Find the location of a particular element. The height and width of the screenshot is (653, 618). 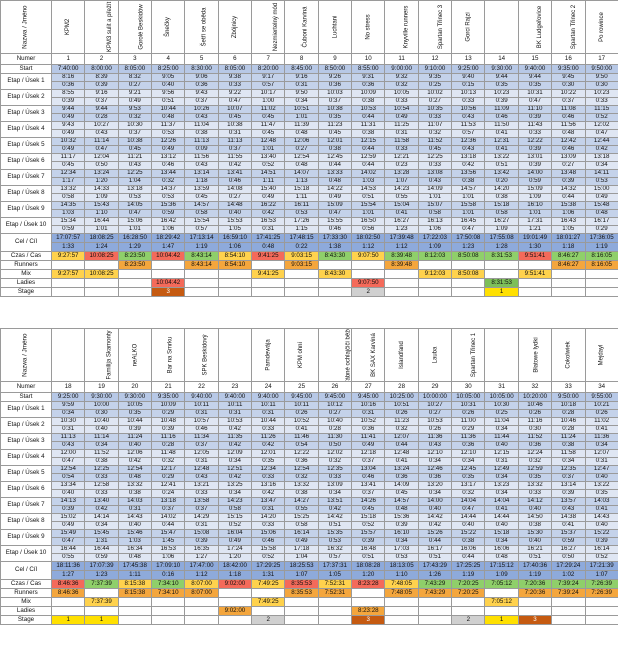

etap-arrival-time: 10:51 is located at coordinates (301, 110).